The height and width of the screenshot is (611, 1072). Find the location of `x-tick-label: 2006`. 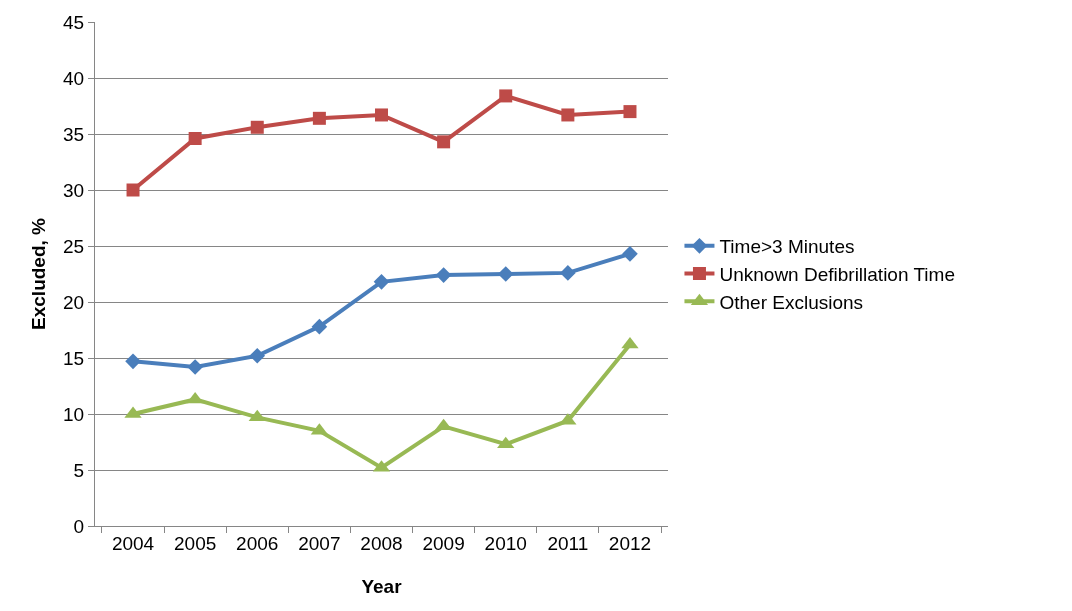

x-tick-label: 2006 is located at coordinates (257, 543).